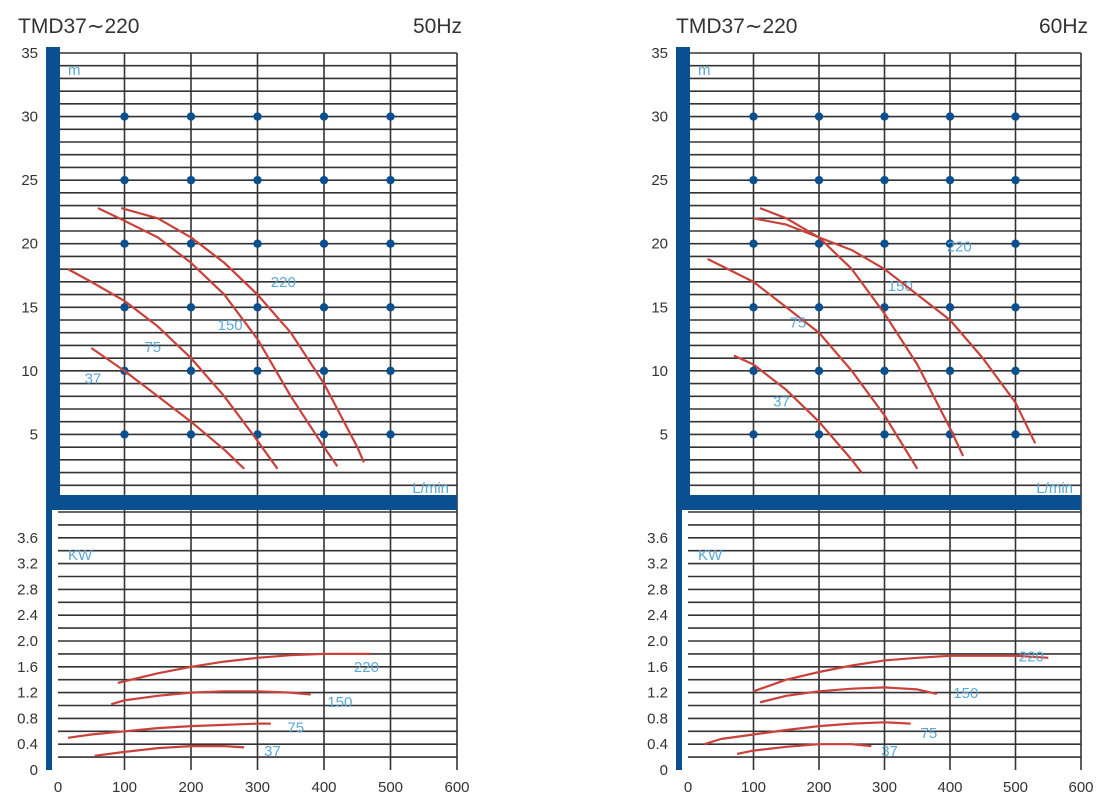 Image resolution: width=1101 pixels, height=799 pixels. Describe the element at coordinates (900, 286) in the screenshot. I see `head-curve-label-150: 150` at that location.